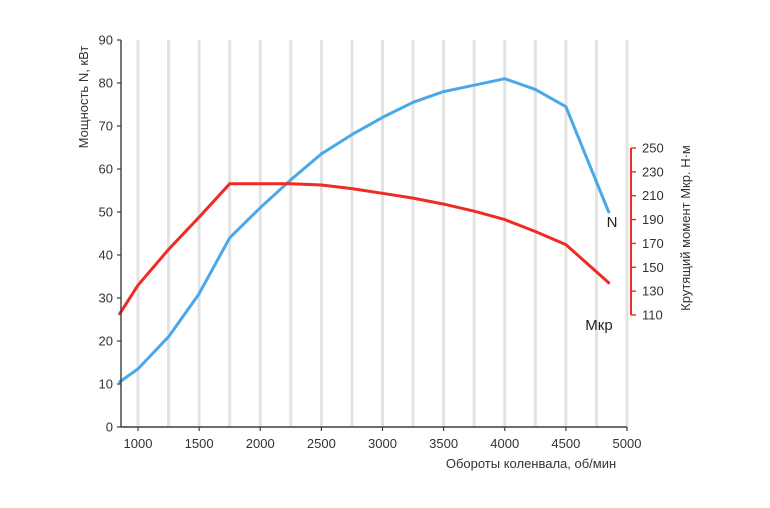 Image resolution: width=770 pixels, height=508 pixels. I want to click on x-tick-label: 4000, so click(504, 443).